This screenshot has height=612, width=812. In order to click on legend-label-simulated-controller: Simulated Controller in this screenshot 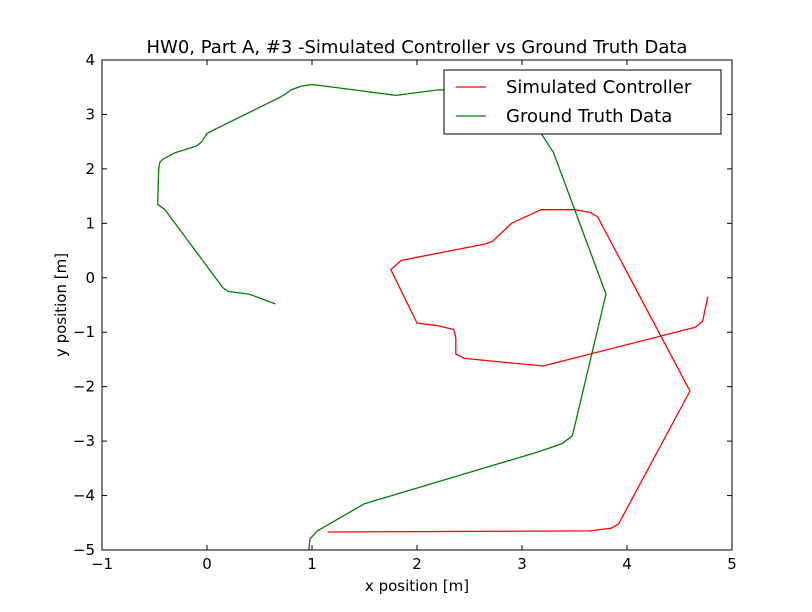, I will do `click(599, 87)`.